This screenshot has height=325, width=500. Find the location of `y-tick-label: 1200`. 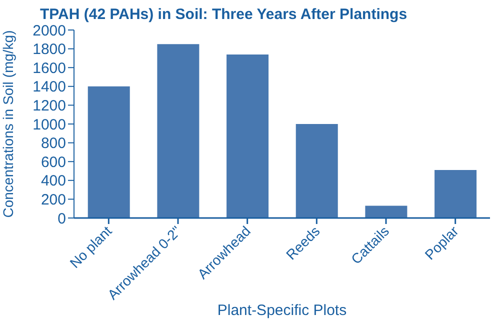

y-tick-label: 1200 is located at coordinates (49, 106).